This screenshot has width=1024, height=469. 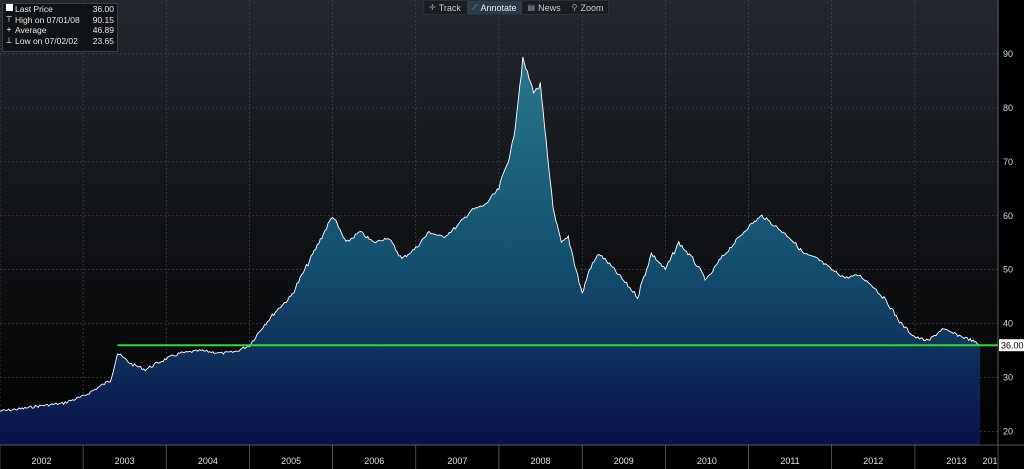 I want to click on high-marker-icon: ⊤, so click(x=9, y=19).